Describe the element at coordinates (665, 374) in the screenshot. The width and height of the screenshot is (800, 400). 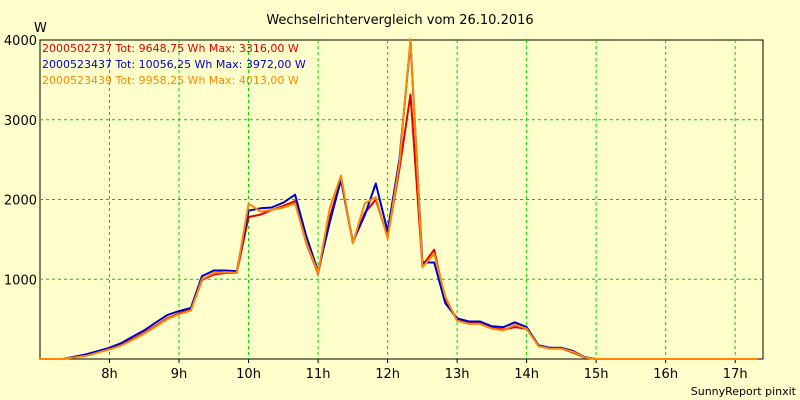
I see `x-tick-label: 16h` at that location.